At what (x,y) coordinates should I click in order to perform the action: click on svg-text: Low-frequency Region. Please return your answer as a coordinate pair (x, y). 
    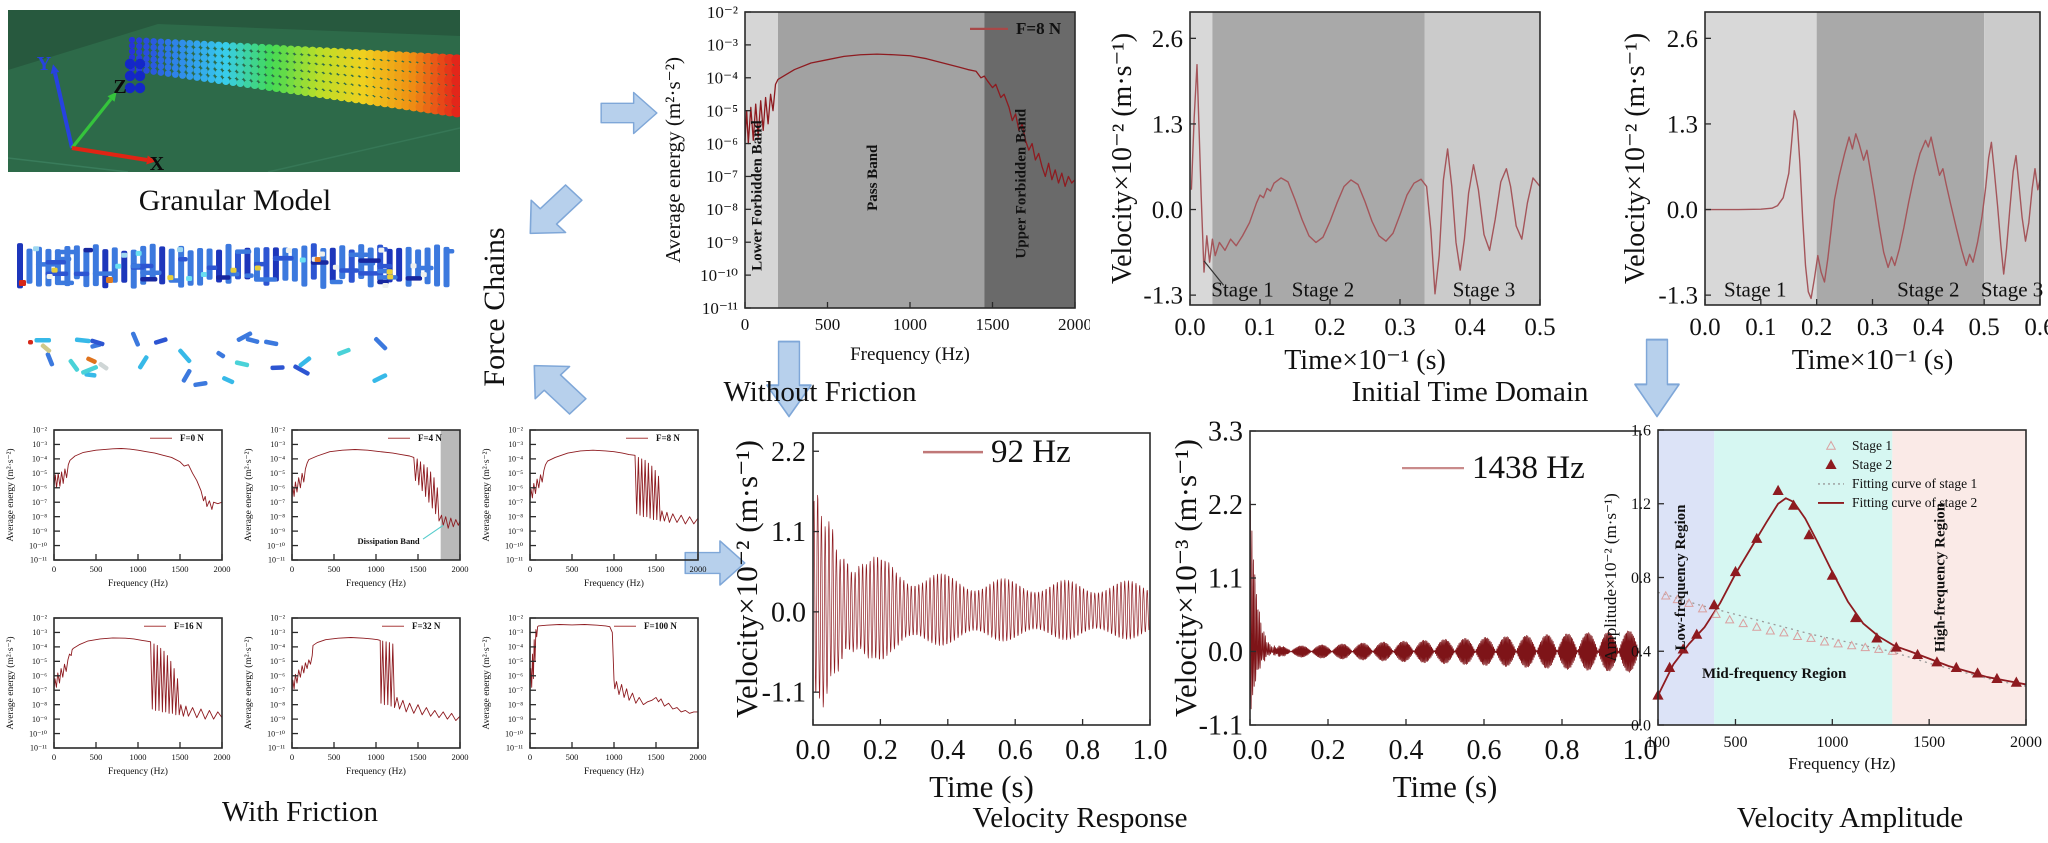
    Looking at the image, I should click on (1681, 577).